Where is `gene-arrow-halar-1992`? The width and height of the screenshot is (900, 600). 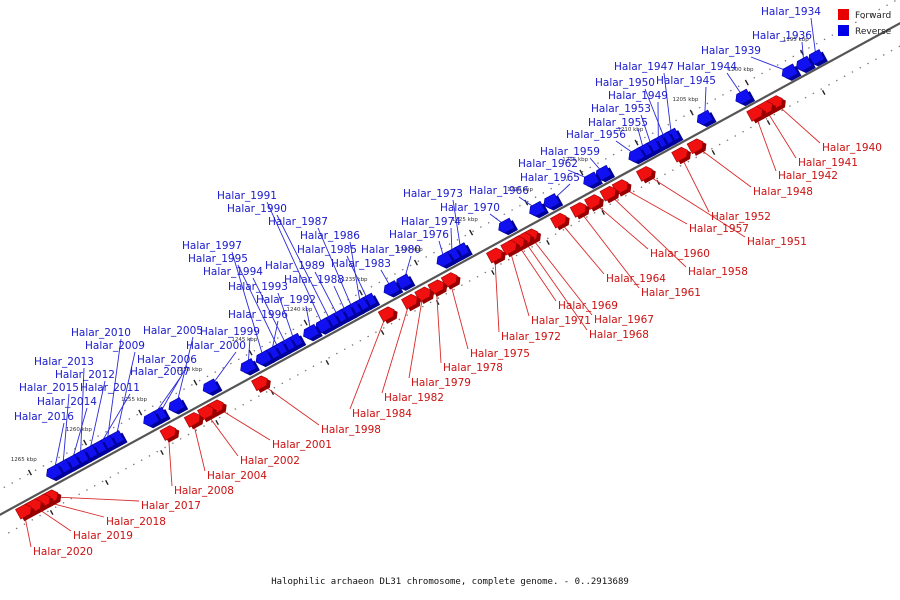 gene-arrow-halar-1992 is located at coordinates (311, 331).